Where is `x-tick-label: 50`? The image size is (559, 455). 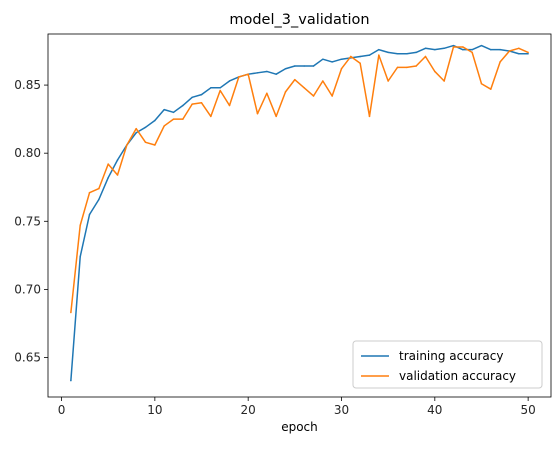
x-tick-label: 50 is located at coordinates (527, 410).